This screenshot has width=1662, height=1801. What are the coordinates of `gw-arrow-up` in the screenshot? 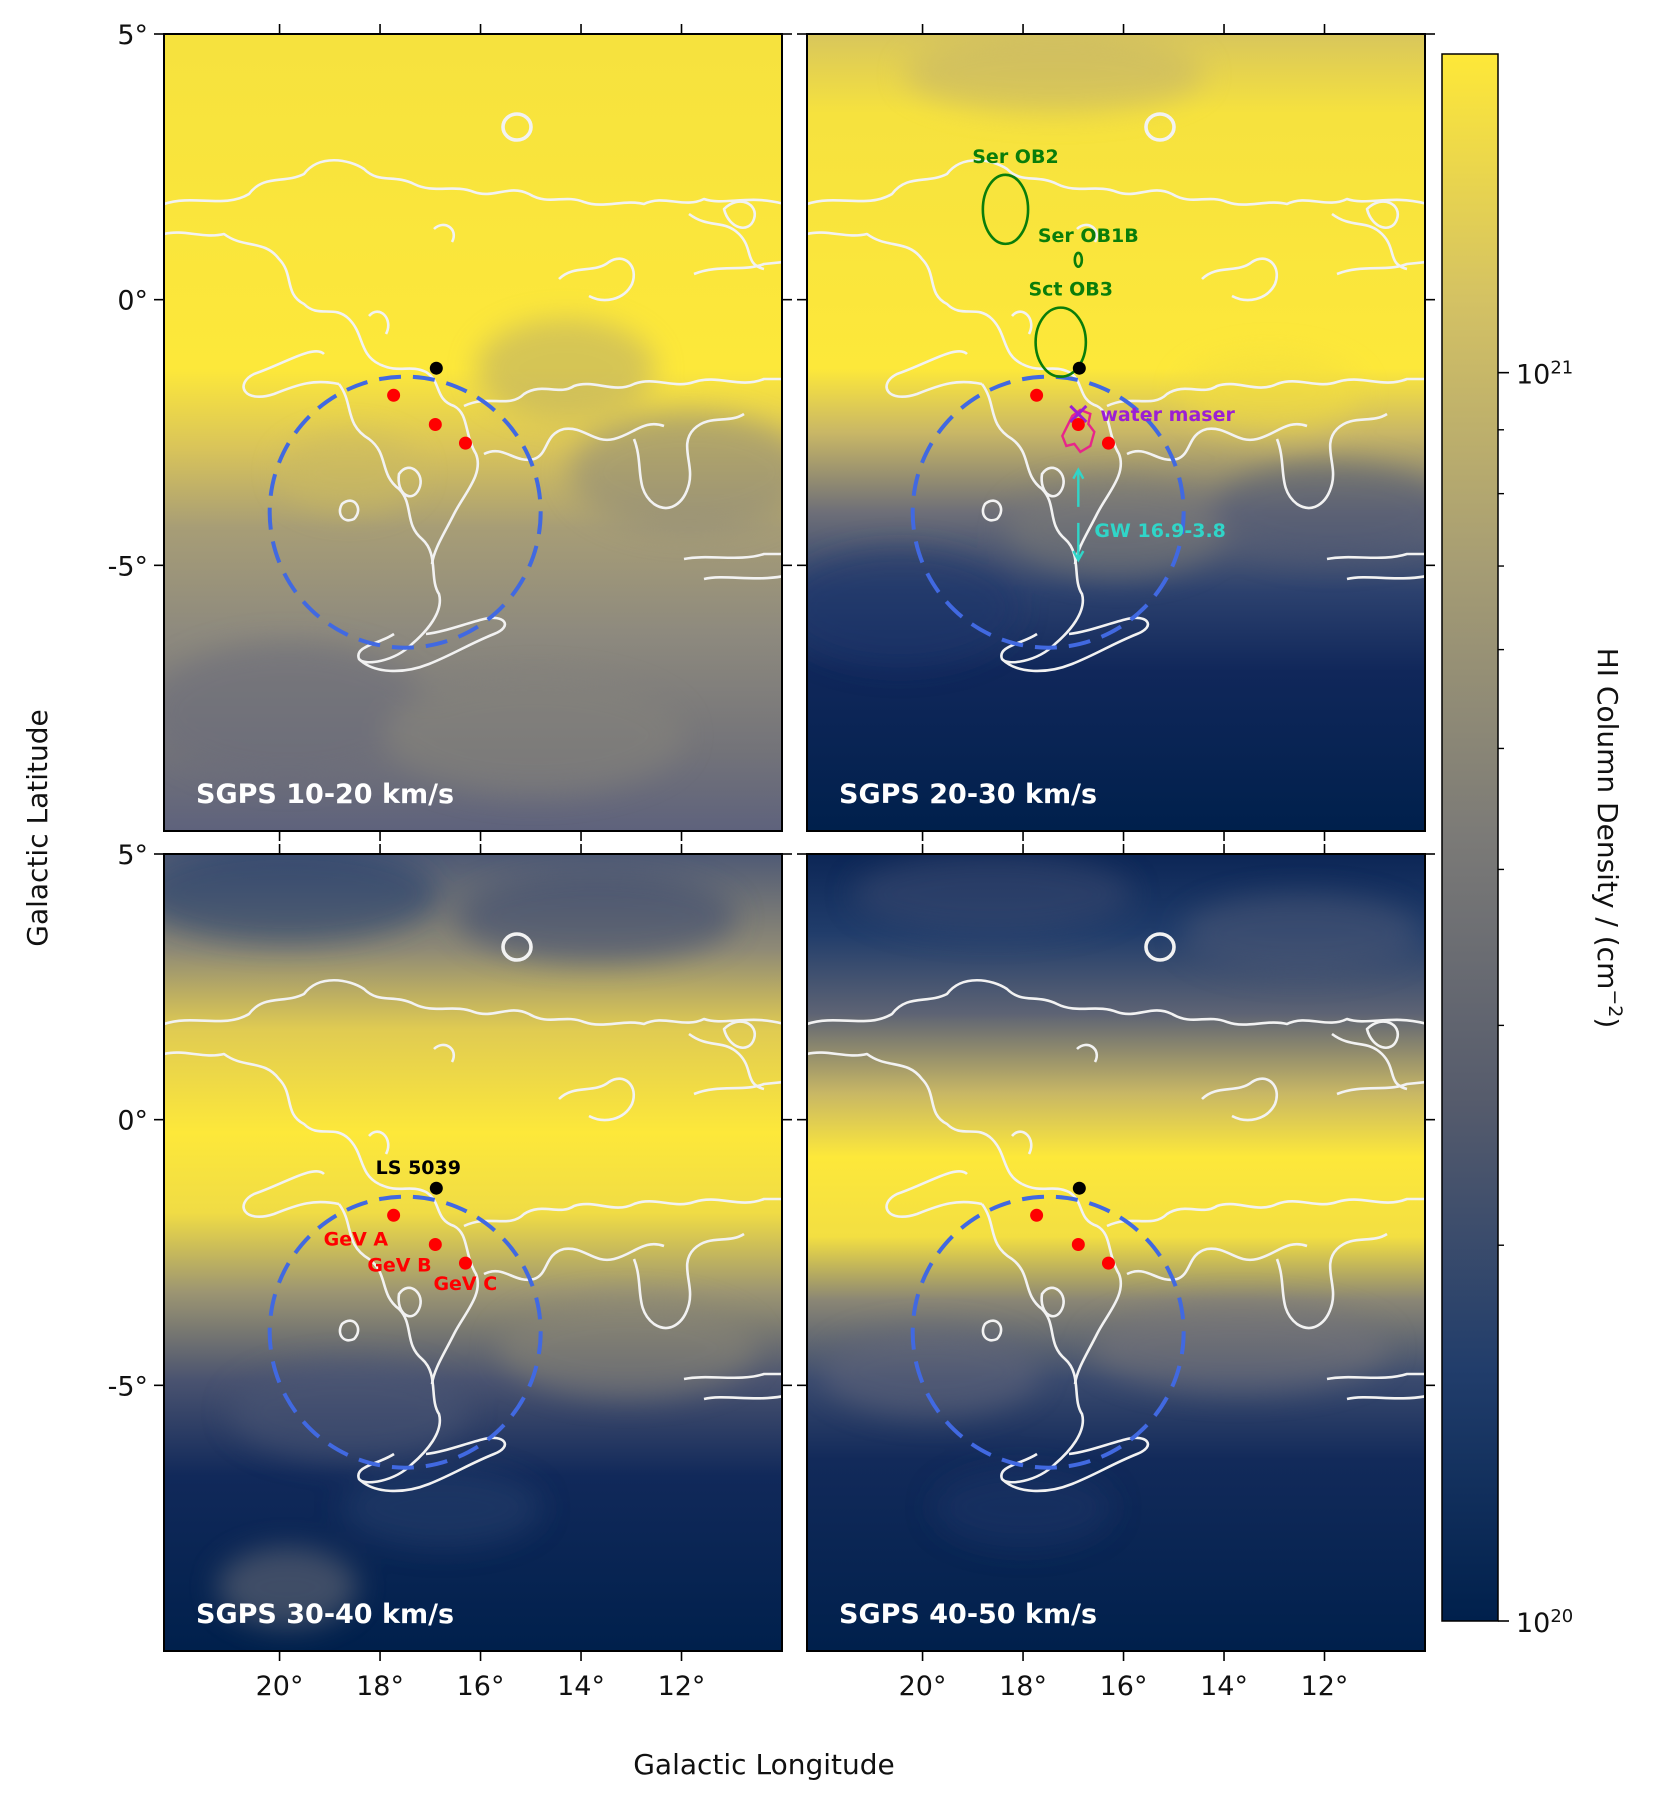 It's located at (1078, 487).